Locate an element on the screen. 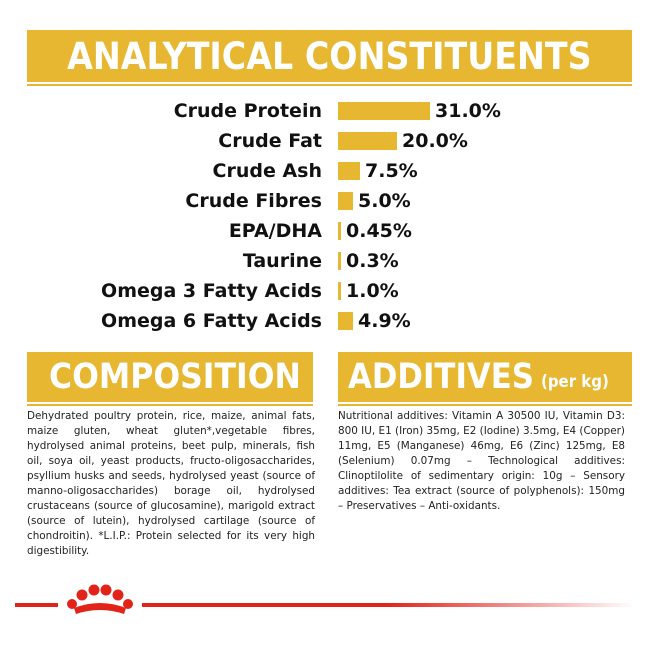 The image size is (650, 650). constituent-label: Crude Fibres is located at coordinates (253, 201).